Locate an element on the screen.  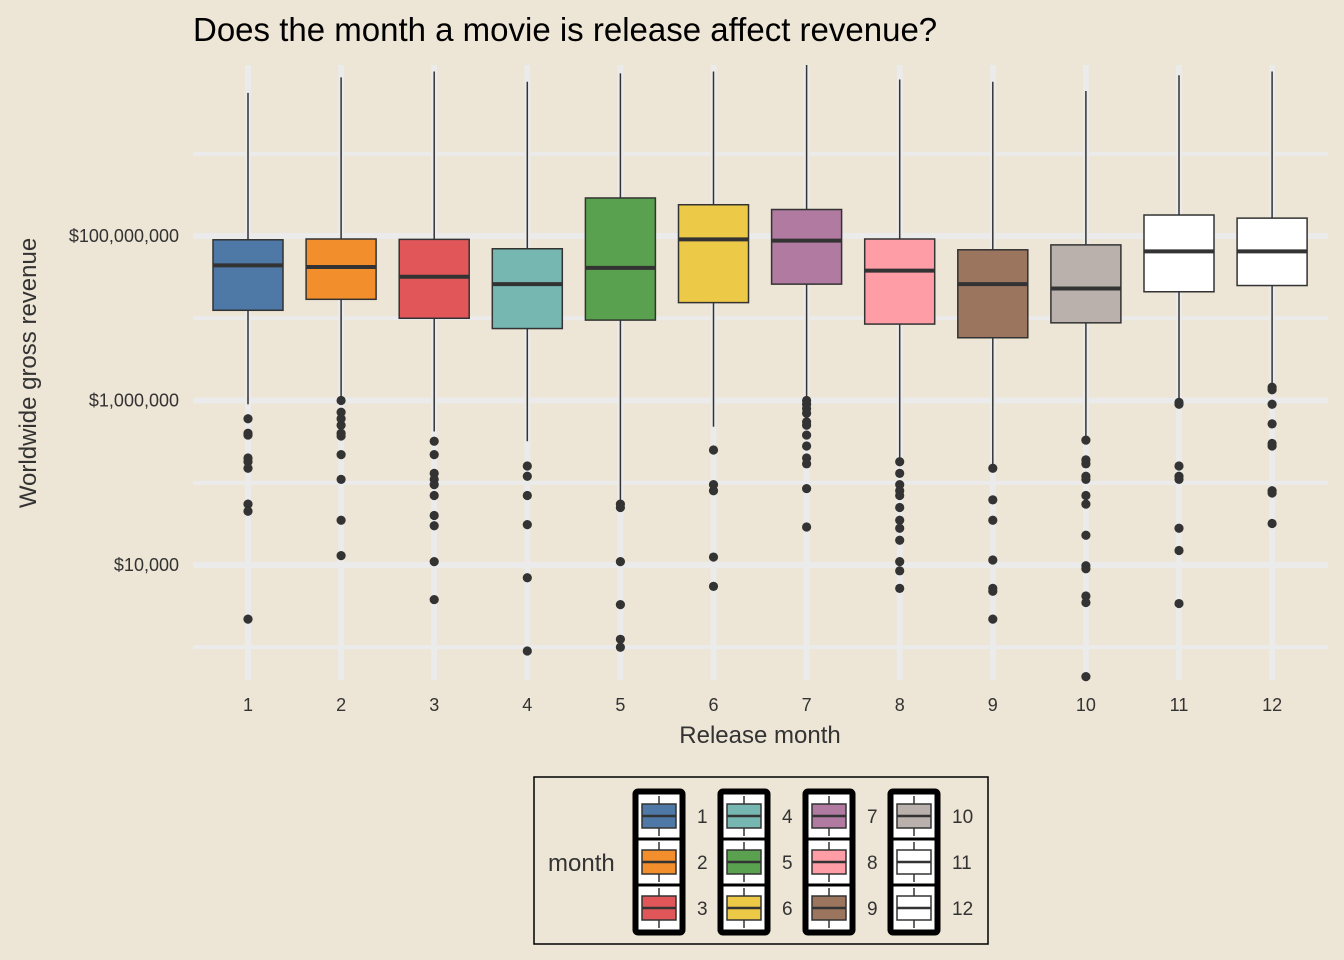
y-tick-label: $100,000,000 is located at coordinates (124, 236).